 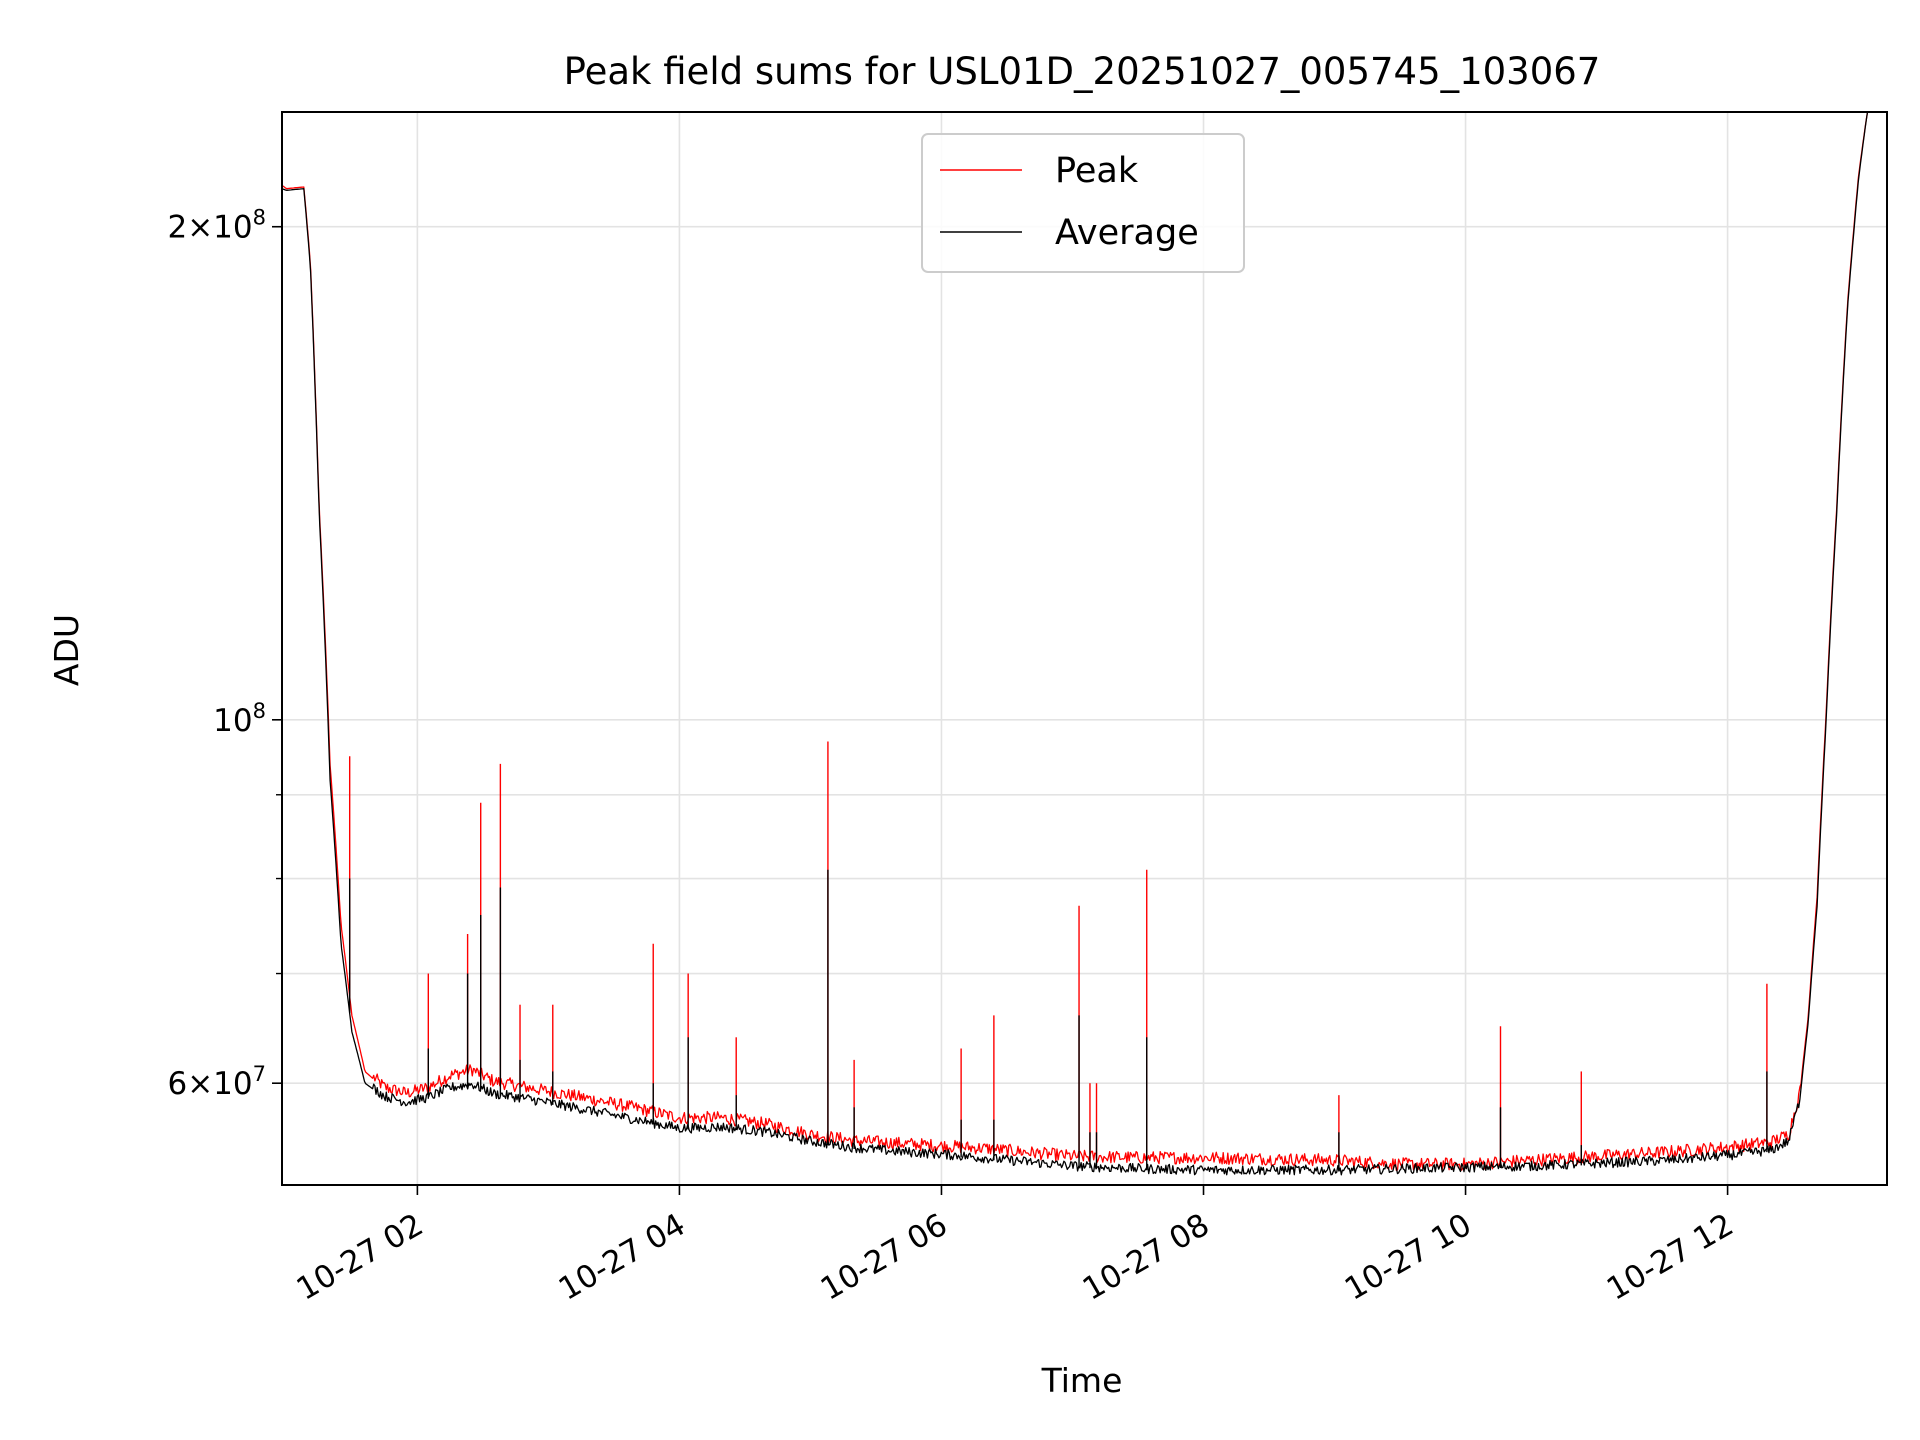 I want to click on legend-box, so click(x=1083, y=203).